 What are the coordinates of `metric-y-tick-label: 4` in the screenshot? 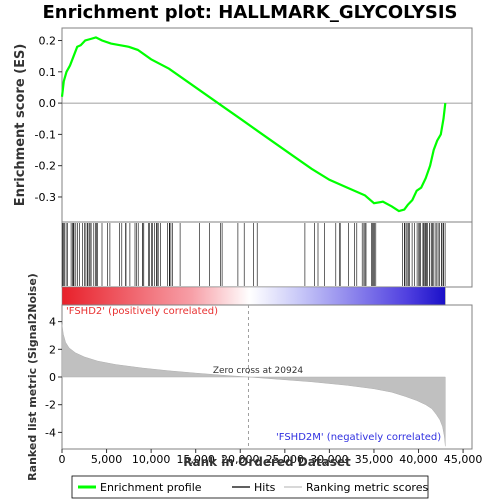 It's located at (52, 322).